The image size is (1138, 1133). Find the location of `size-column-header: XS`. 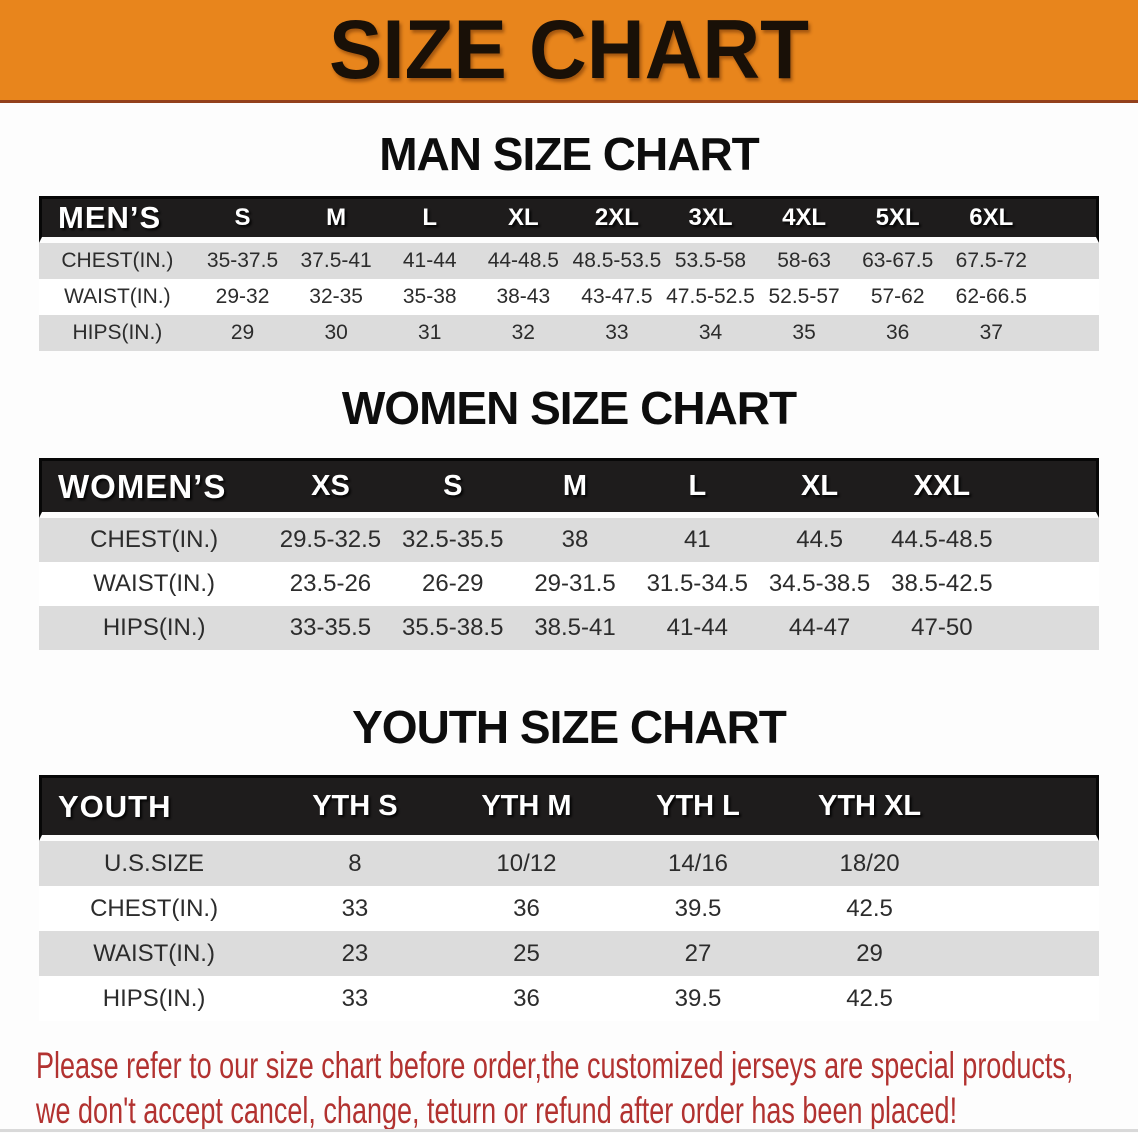

size-column-header: XS is located at coordinates (330, 488).